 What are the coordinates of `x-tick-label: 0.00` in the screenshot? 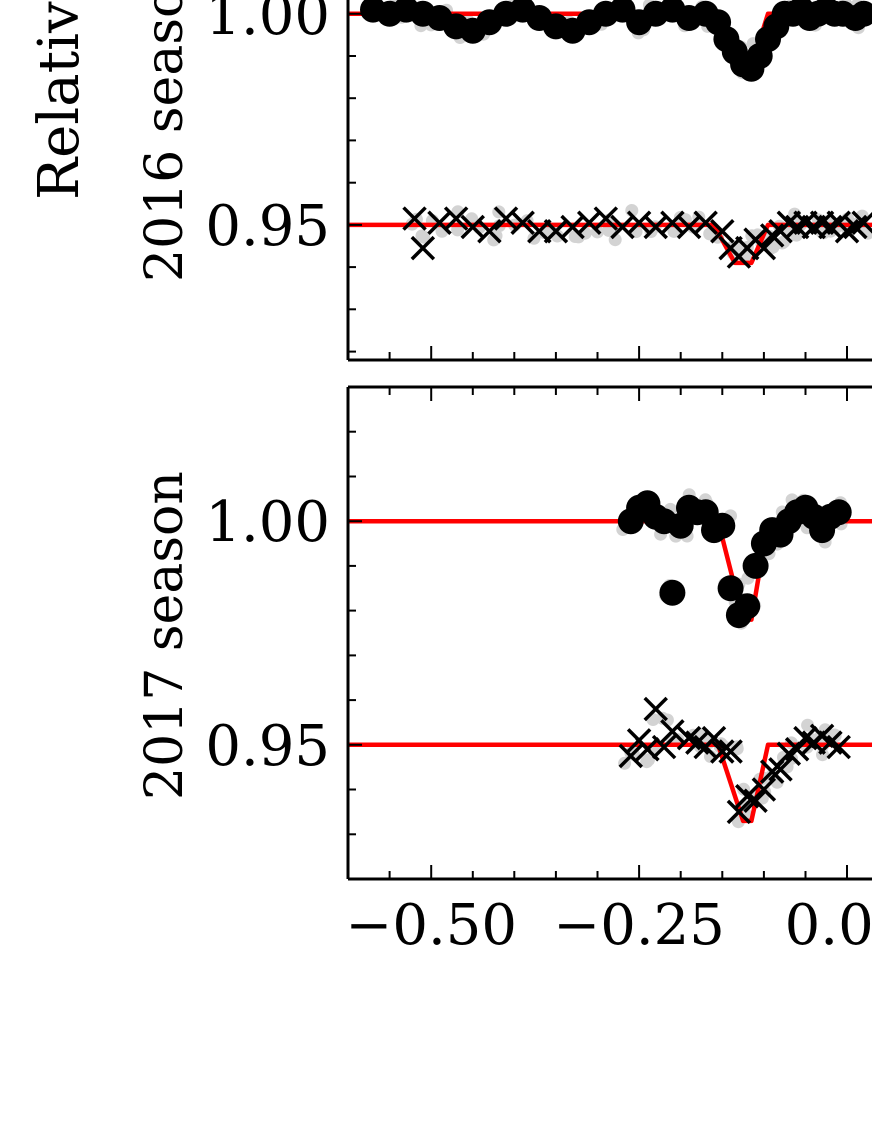 It's located at (828, 925).